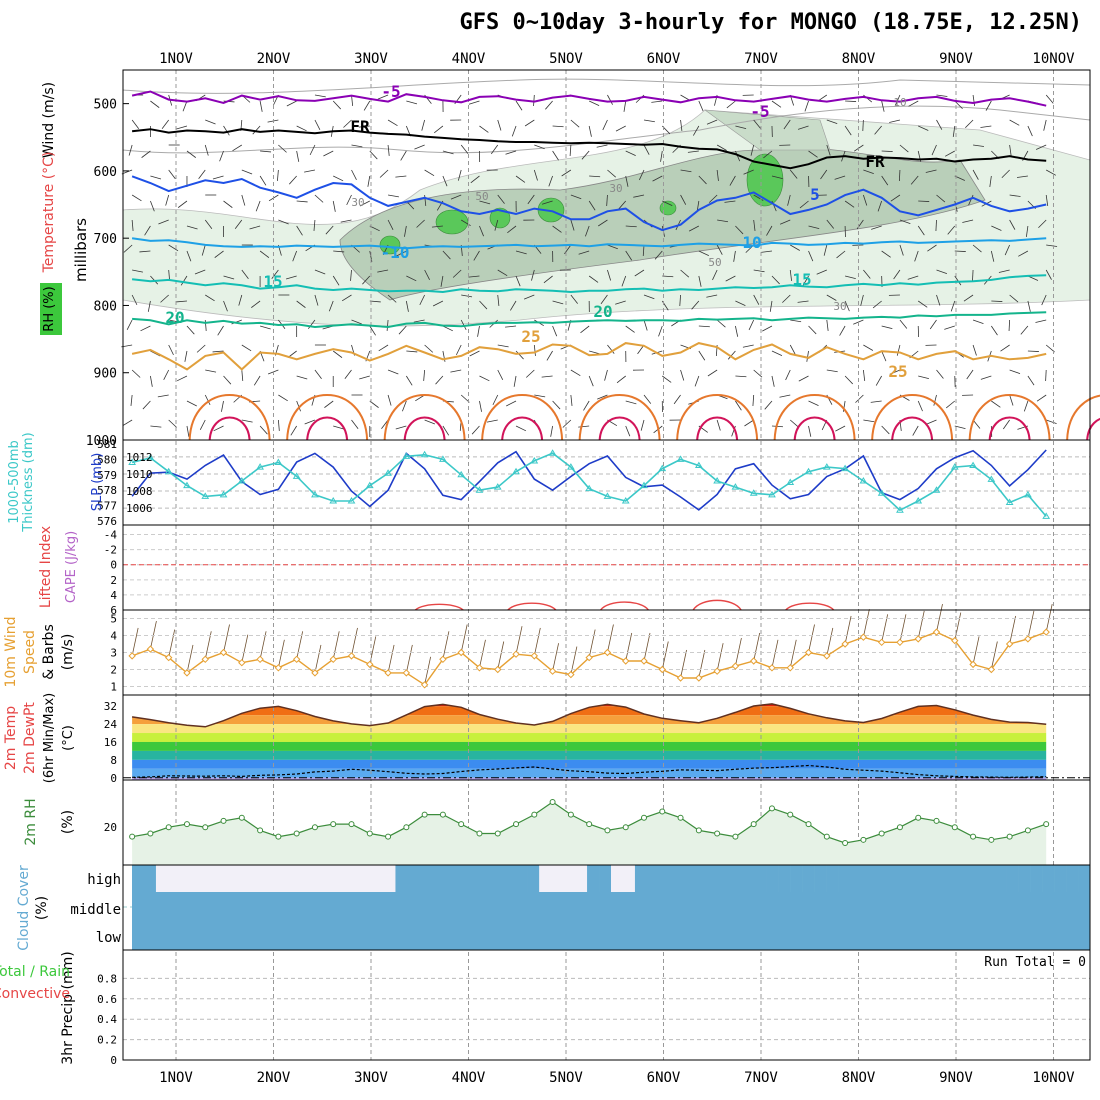 Image resolution: width=1100 pixels, height=1100 pixels. Describe the element at coordinates (589, 711) in the screenshot. I see `temp-band` at that location.